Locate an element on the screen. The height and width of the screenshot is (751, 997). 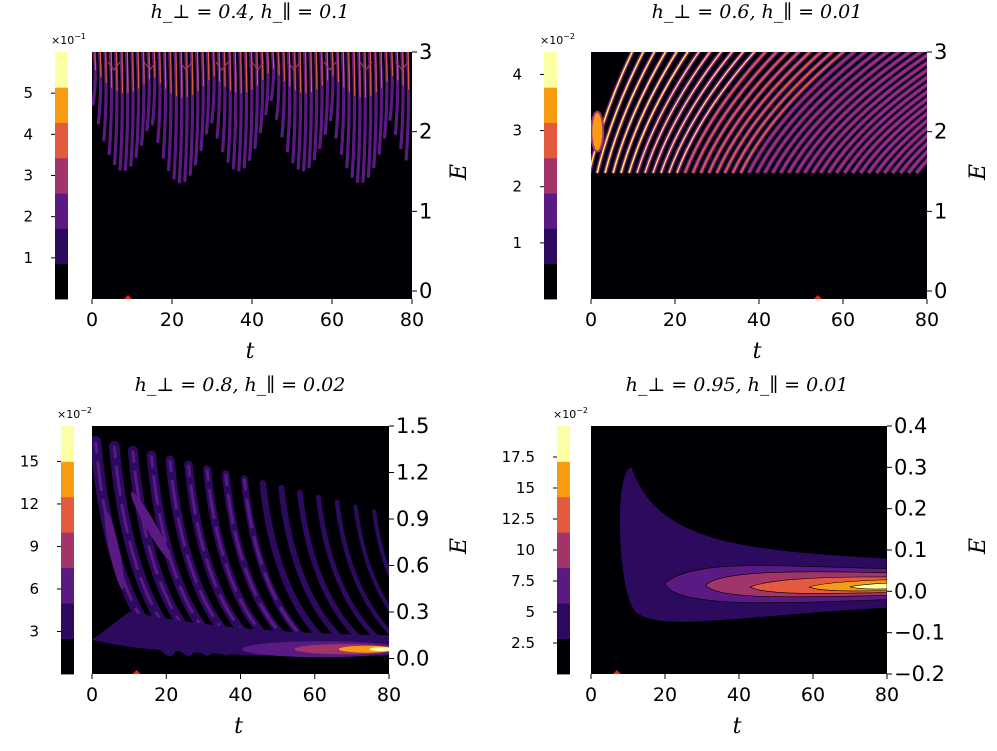
y-tick-label: 0.6 is located at coordinates (412, 566).